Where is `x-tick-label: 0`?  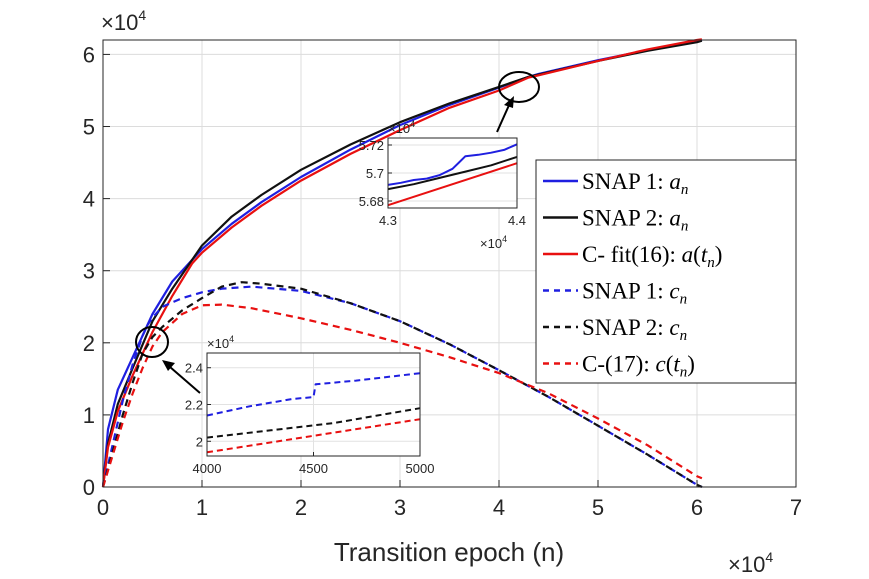
x-tick-label: 0 is located at coordinates (103, 507).